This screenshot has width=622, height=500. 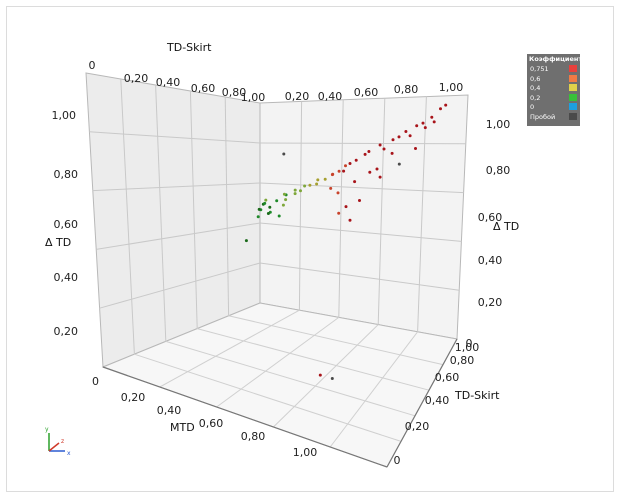 What do you see at coordinates (182, 427) in the screenshot?
I see `axis-label-mtd: MTD` at bounding box center [182, 427].